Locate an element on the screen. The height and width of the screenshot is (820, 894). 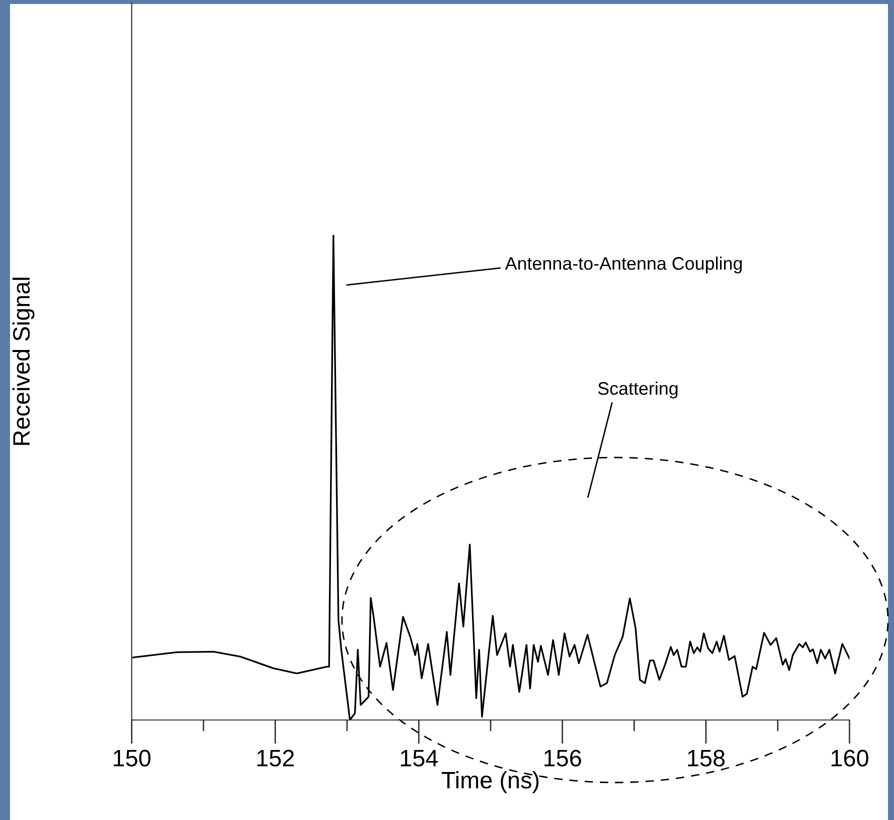
annotation: Antenna-to-Antenna Coupling is located at coordinates (623, 265).